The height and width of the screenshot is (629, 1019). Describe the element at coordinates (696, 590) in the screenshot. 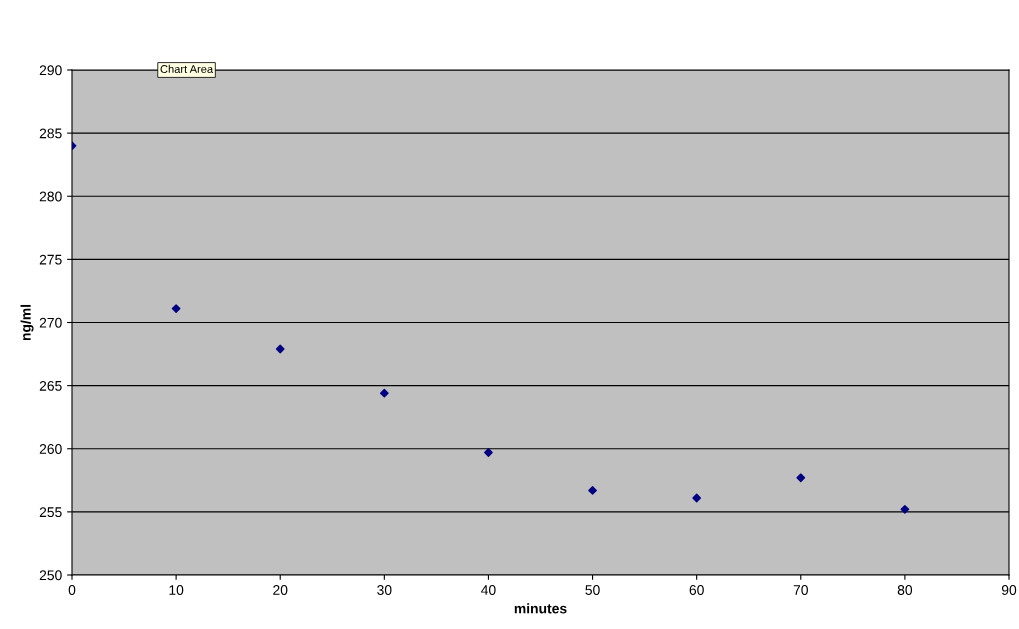

I see `x-tick-label: 60` at that location.